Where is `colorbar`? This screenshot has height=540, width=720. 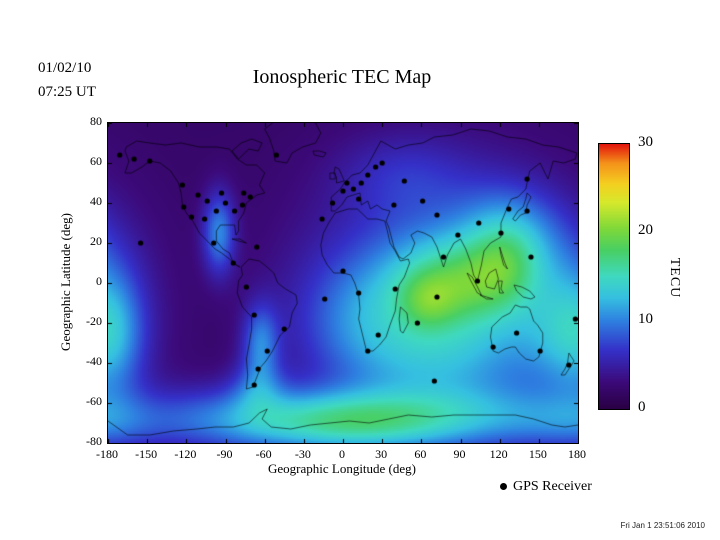 colorbar is located at coordinates (614, 276).